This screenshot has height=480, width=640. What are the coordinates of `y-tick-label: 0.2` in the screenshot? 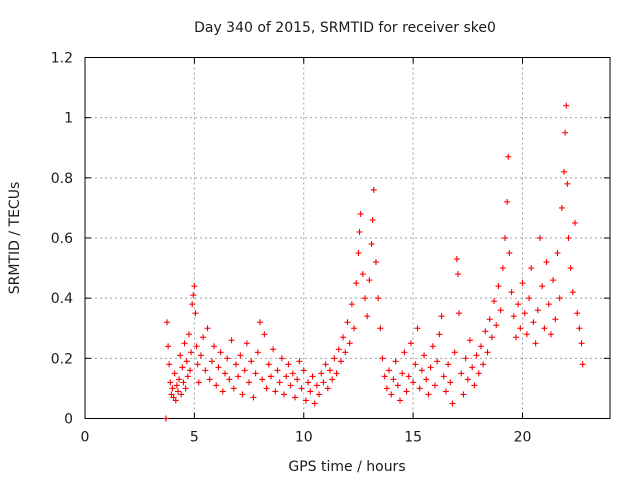 It's located at (62, 359).